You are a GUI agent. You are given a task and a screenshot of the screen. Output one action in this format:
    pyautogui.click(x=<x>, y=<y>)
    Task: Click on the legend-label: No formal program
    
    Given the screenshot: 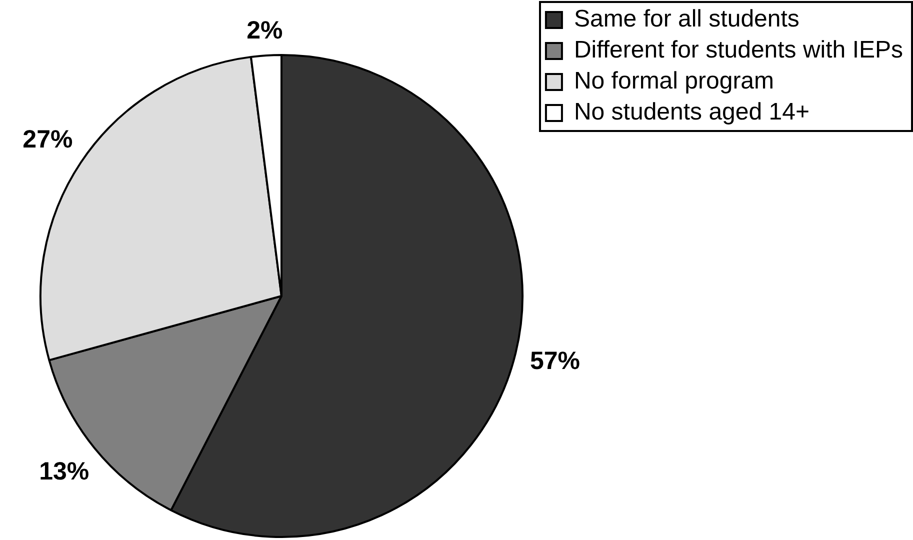 What is the action you would take?
    pyautogui.click(x=674, y=81)
    